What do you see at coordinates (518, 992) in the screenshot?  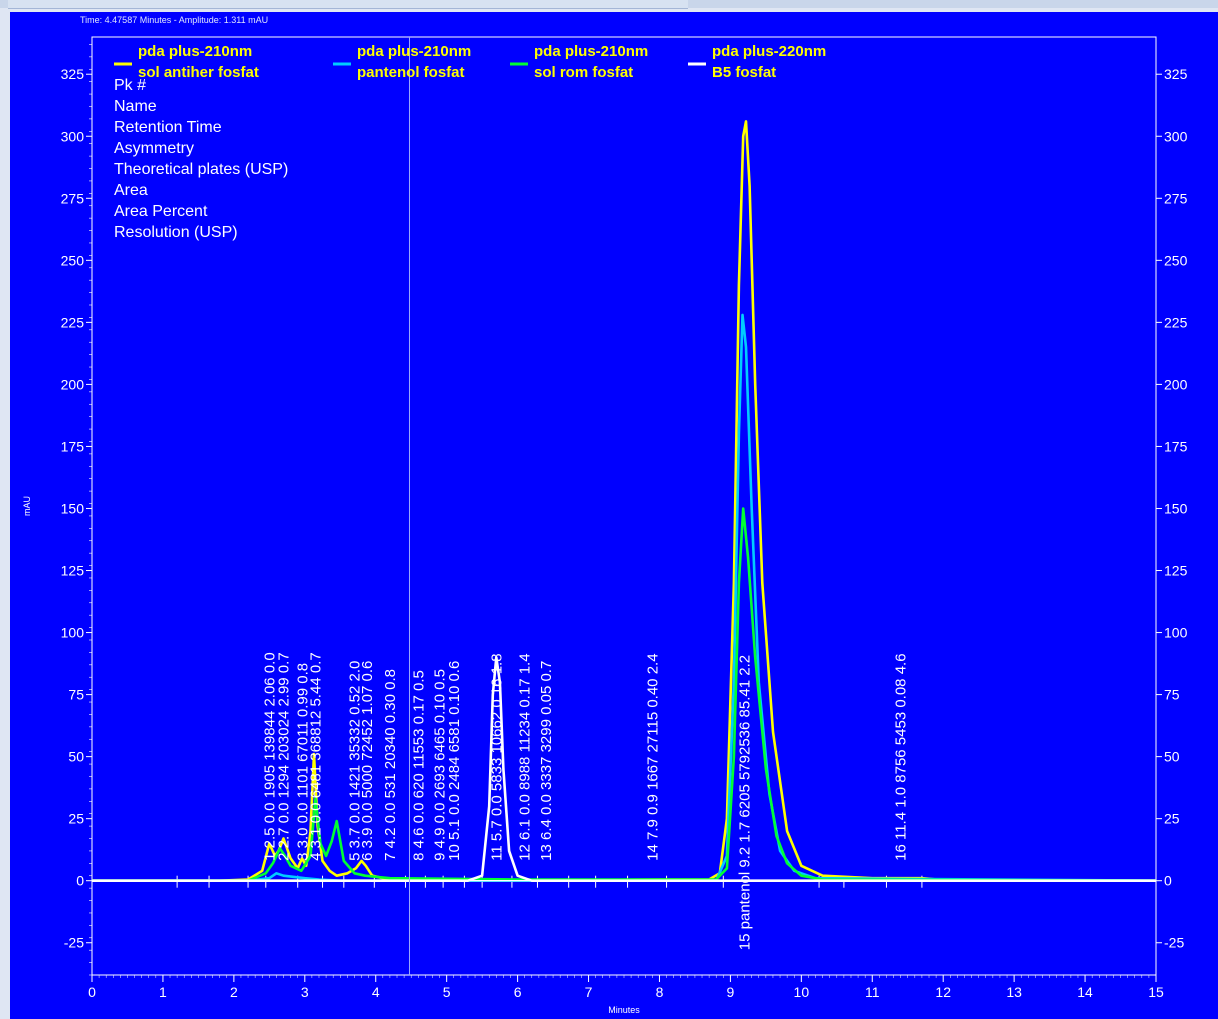 I see `x-tick-label: 6` at bounding box center [518, 992].